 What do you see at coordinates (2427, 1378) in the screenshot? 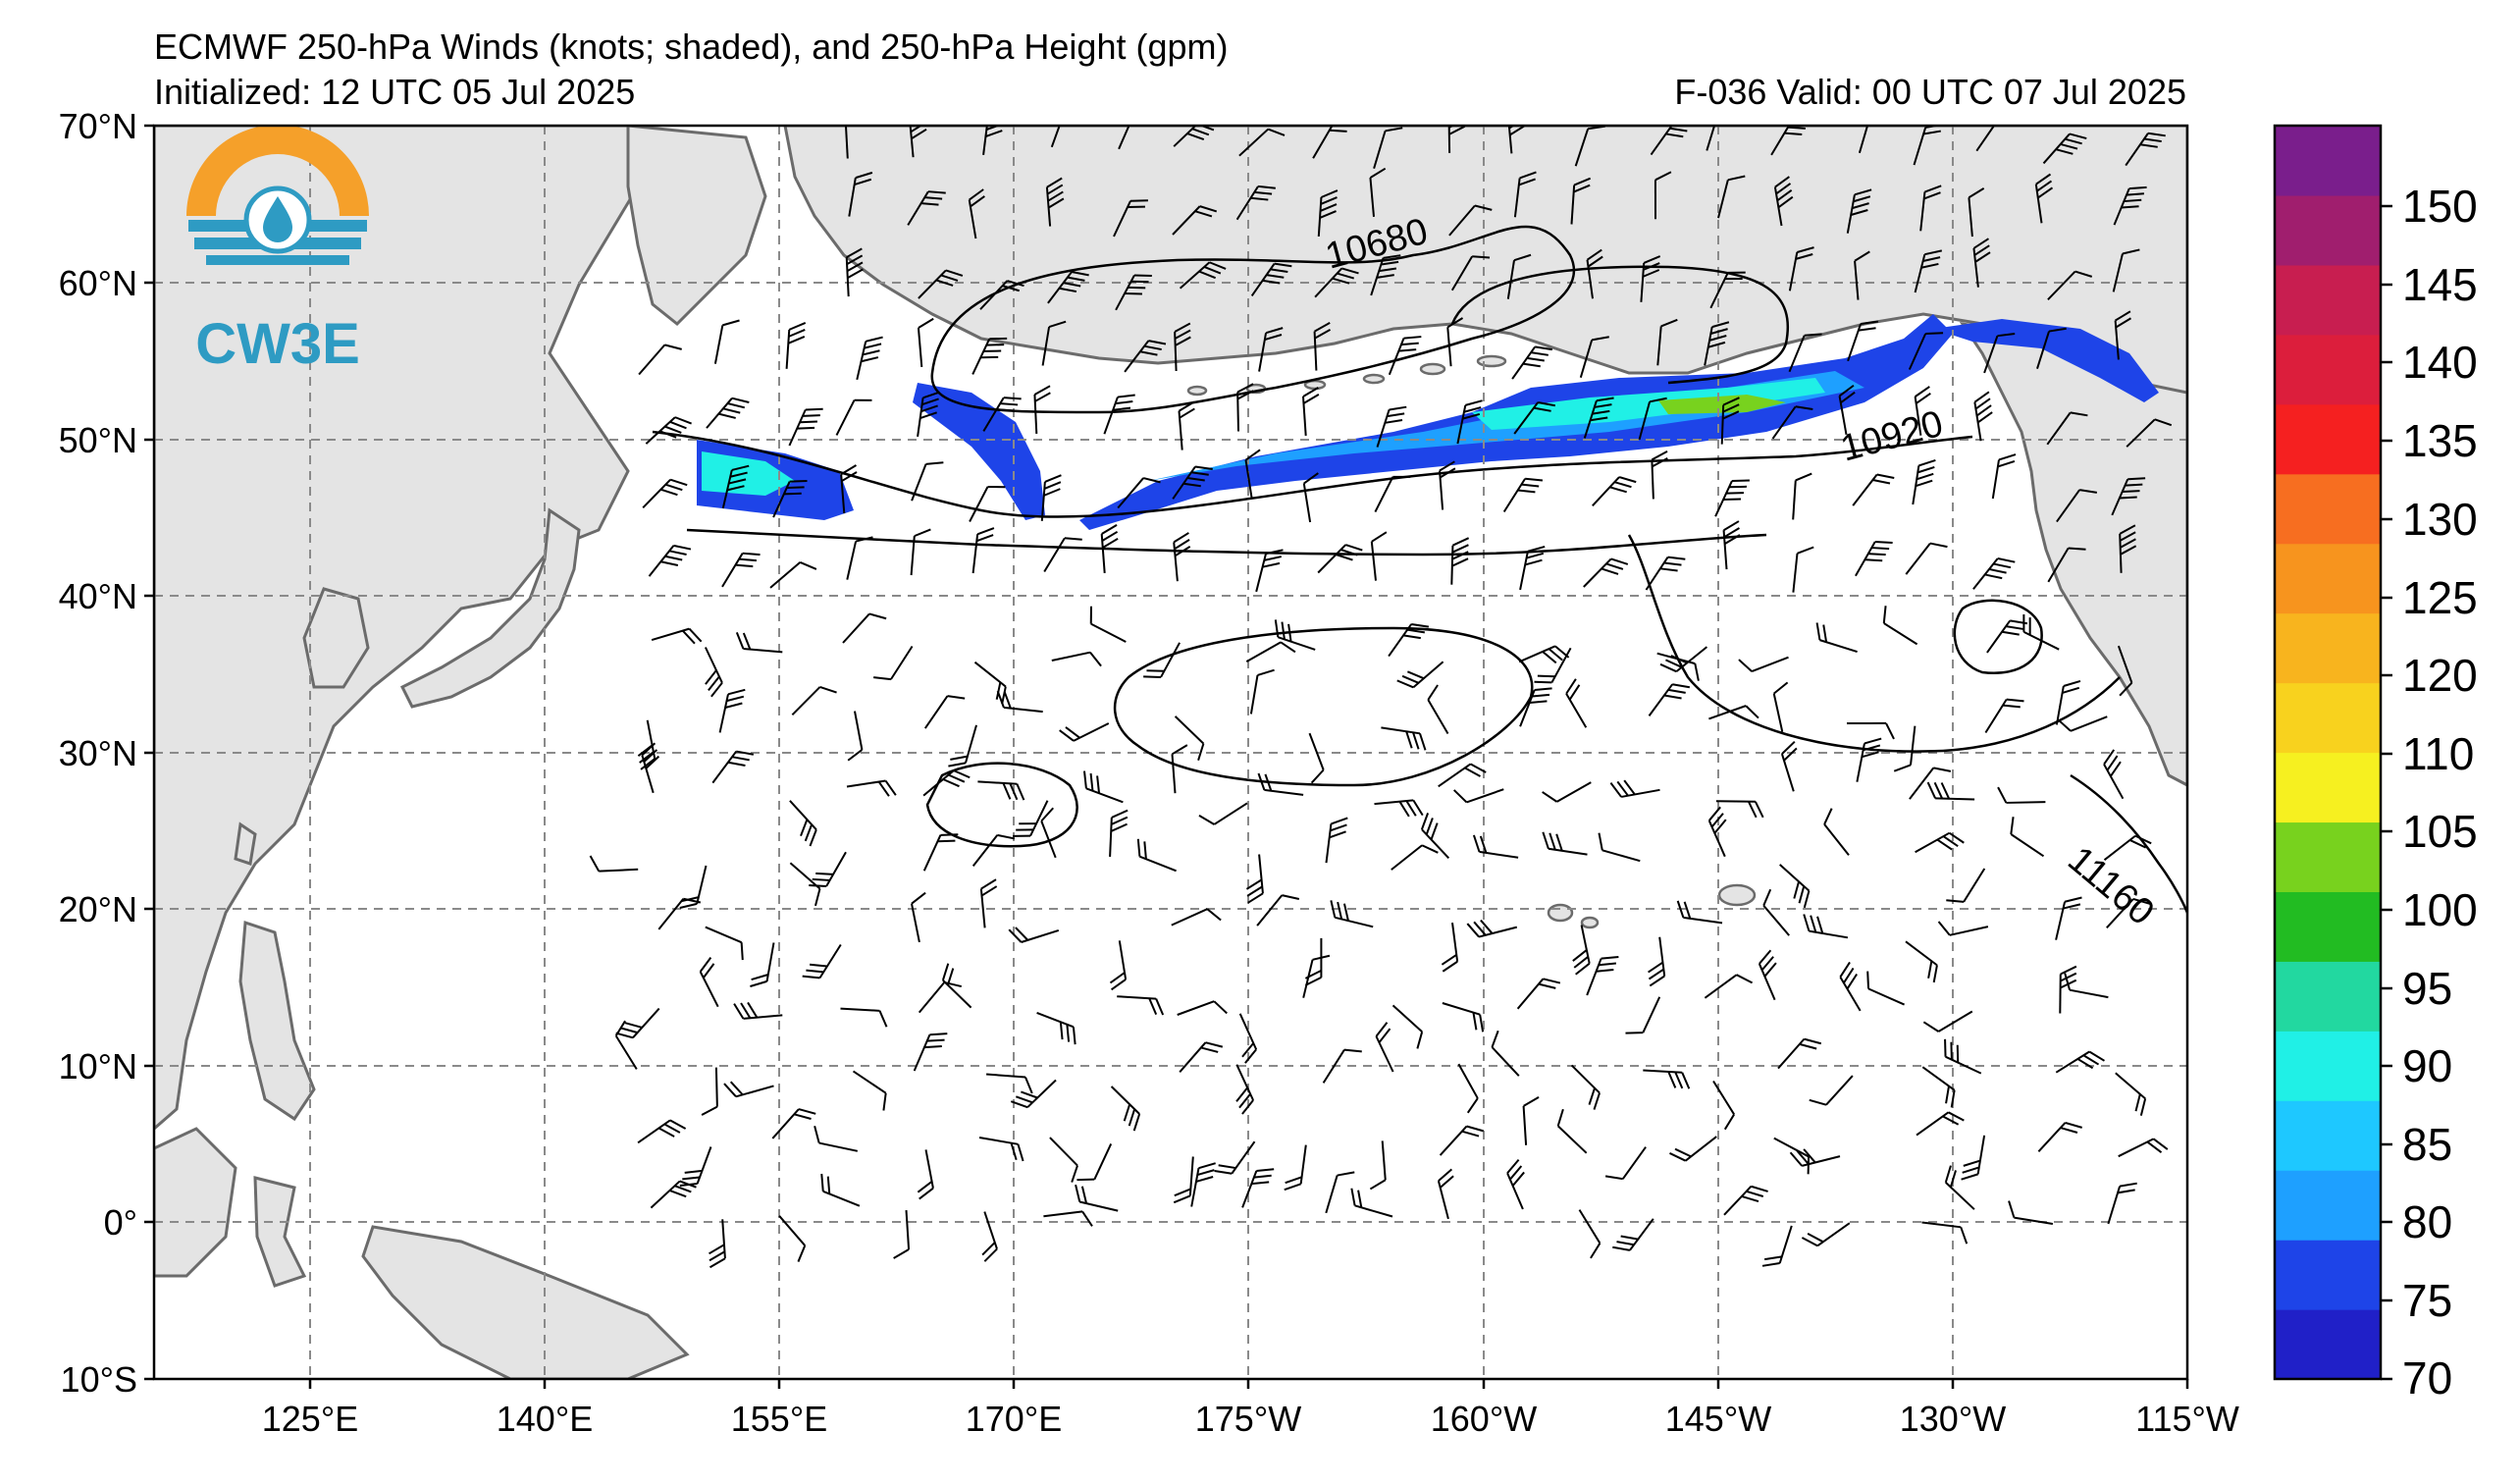
I see `colorbar-label: 70` at bounding box center [2427, 1378].